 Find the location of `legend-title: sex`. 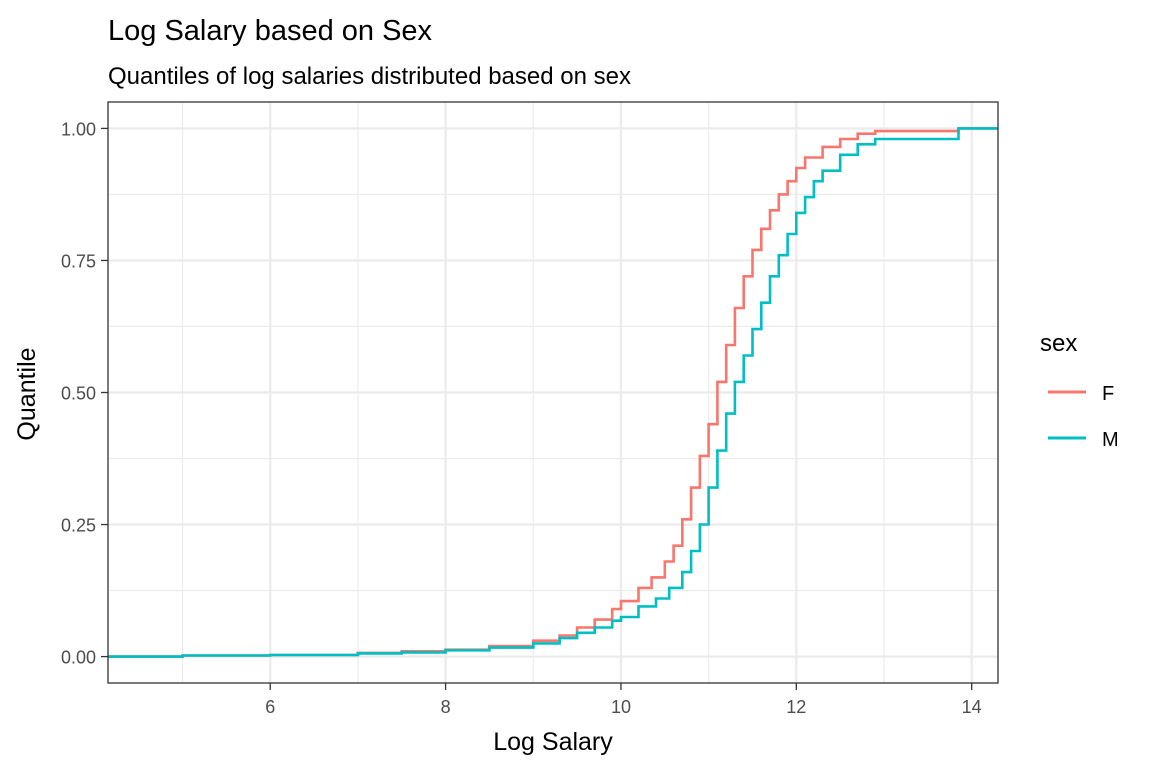

legend-title: sex is located at coordinates (1058, 343).